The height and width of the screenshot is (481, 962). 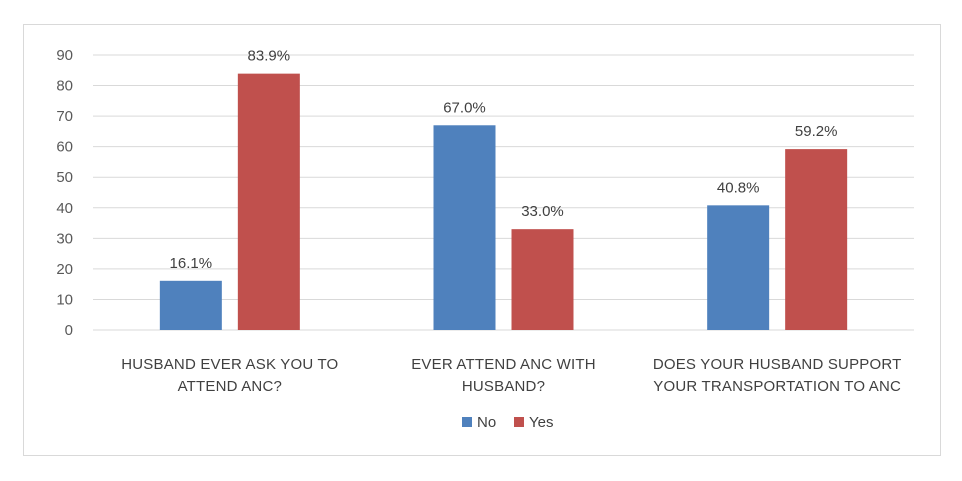 What do you see at coordinates (64, 147) in the screenshot?
I see `y-tick-label: 60` at bounding box center [64, 147].